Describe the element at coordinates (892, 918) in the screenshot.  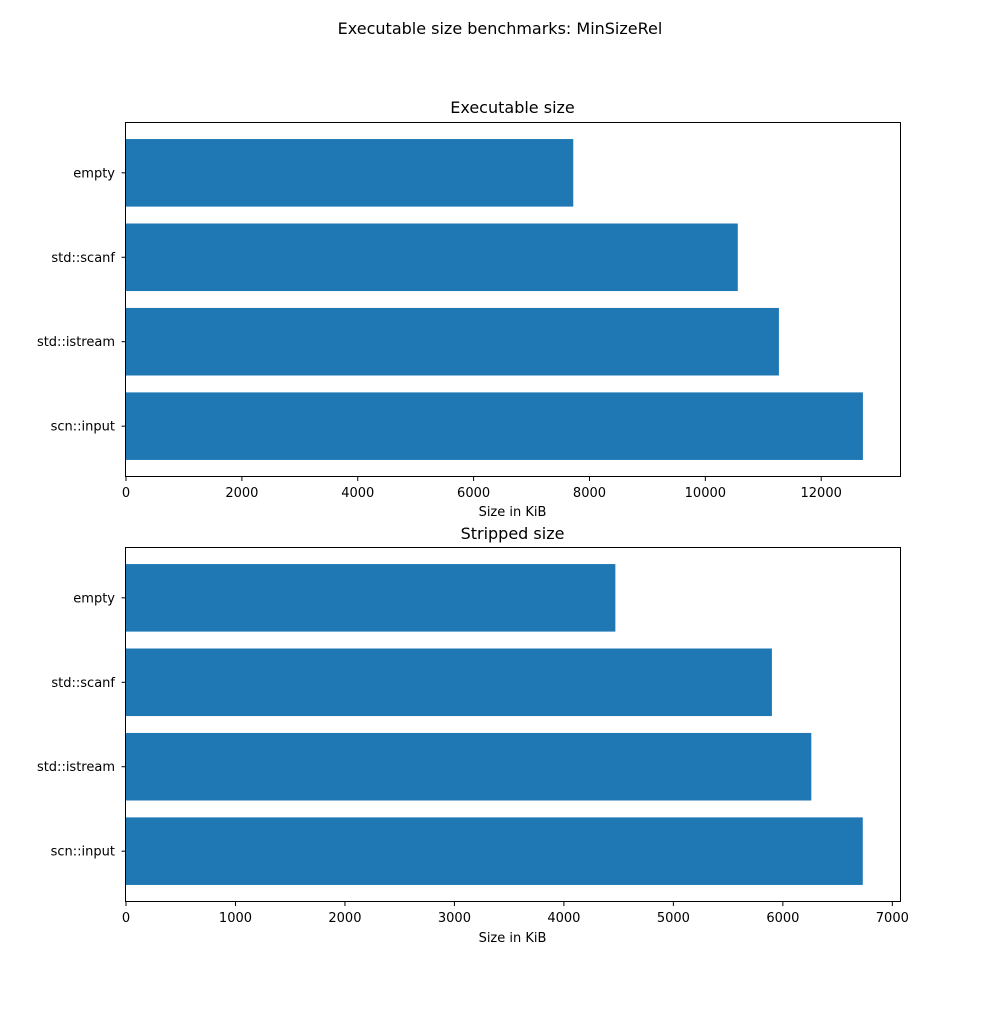
I see `x-tick-label: 7000` at that location.